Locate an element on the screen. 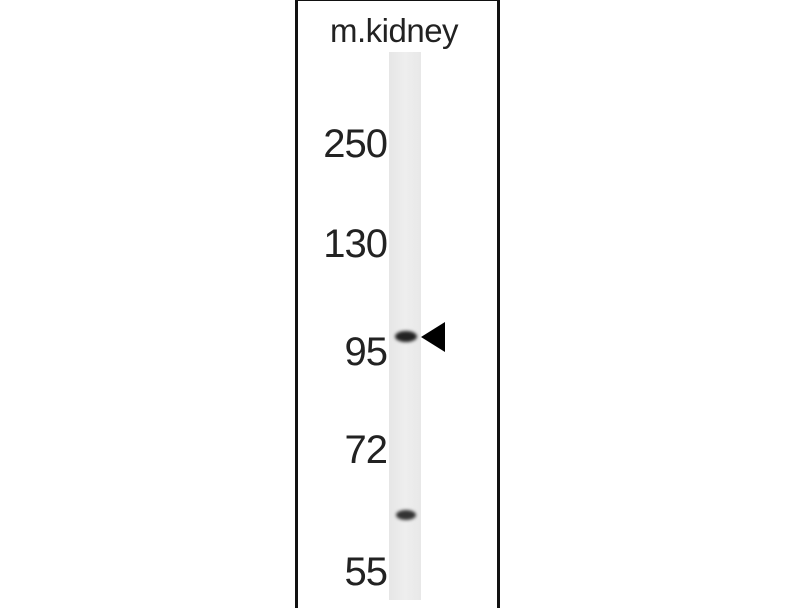  gel-lane is located at coordinates (405, 326).